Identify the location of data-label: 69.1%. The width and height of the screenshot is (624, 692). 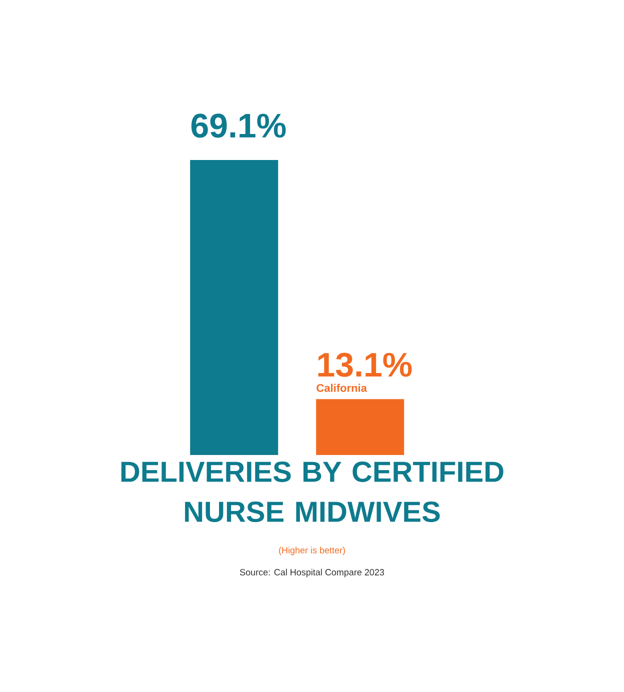
(238, 126).